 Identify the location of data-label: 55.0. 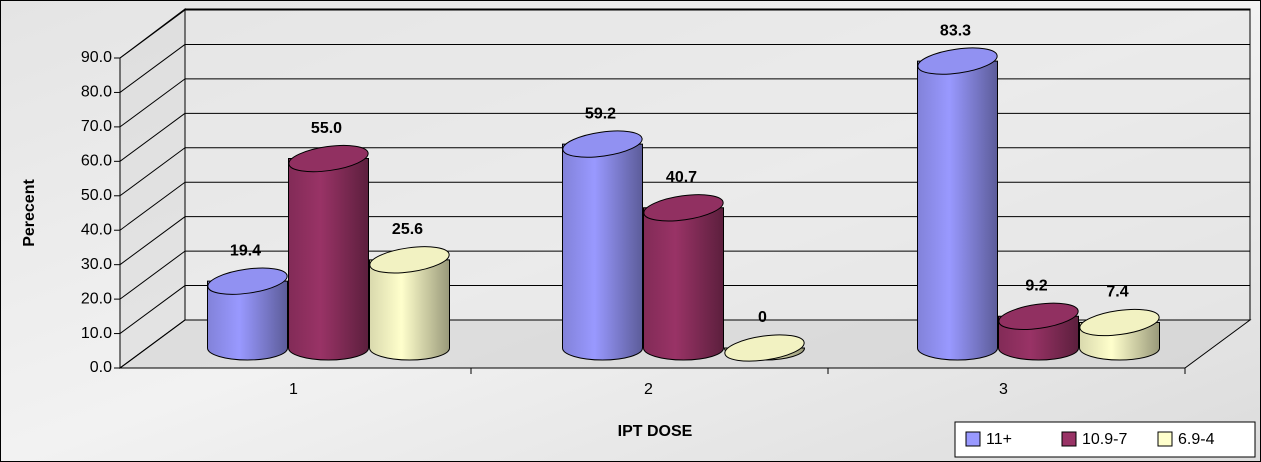
(326, 128).